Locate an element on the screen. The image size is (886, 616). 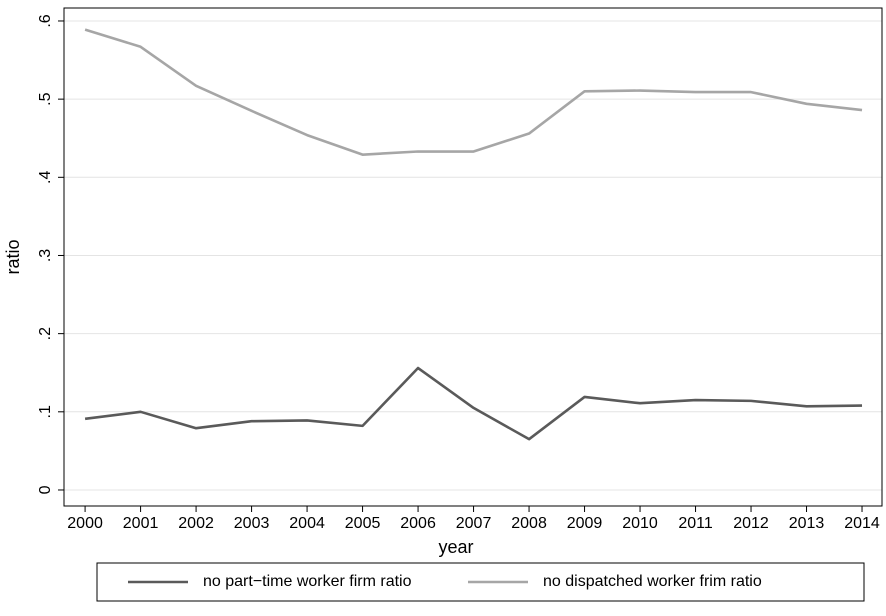
x-tick-label: 2008 is located at coordinates (529, 523).